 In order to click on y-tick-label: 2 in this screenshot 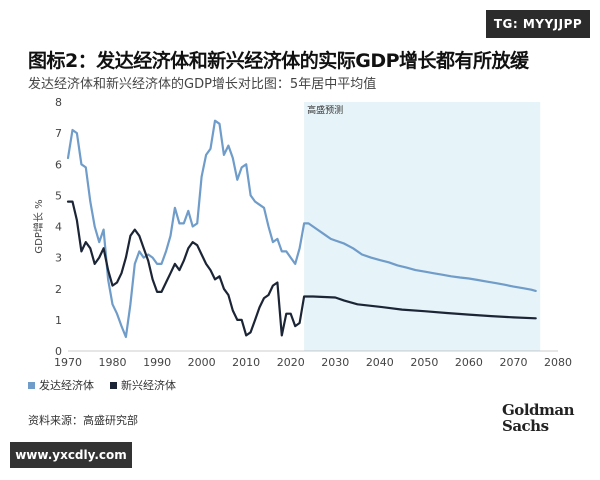, I will do `click(58, 289)`.